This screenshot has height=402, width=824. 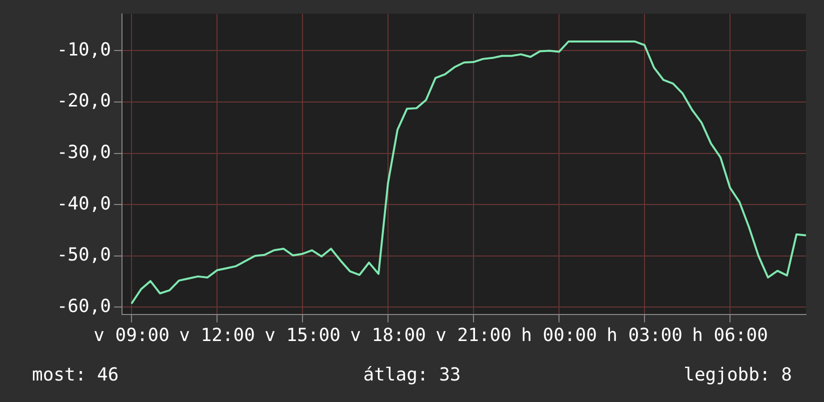 I want to click on y-tick-label: -40,0, so click(x=83, y=203).